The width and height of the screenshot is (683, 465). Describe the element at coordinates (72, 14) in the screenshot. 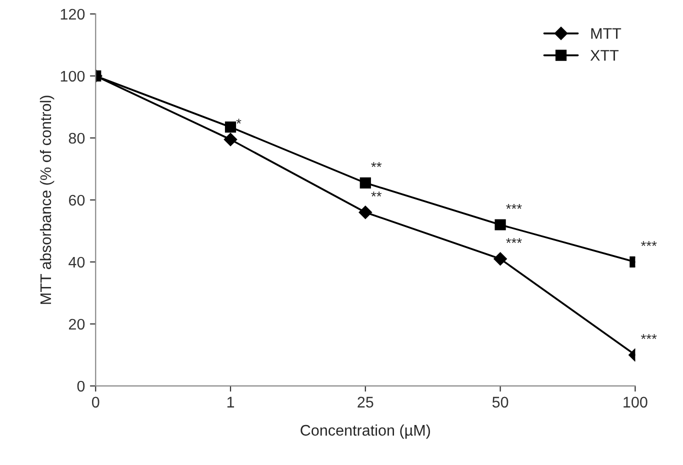

I see `y-tick-label: 120` at that location.